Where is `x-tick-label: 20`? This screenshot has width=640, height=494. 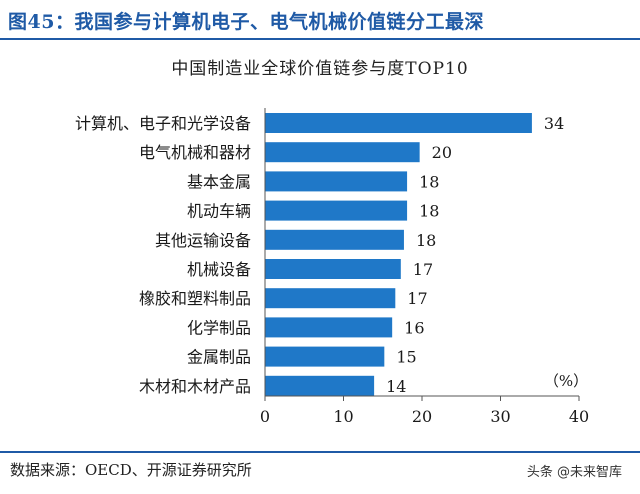 x-tick-label: 20 is located at coordinates (422, 416).